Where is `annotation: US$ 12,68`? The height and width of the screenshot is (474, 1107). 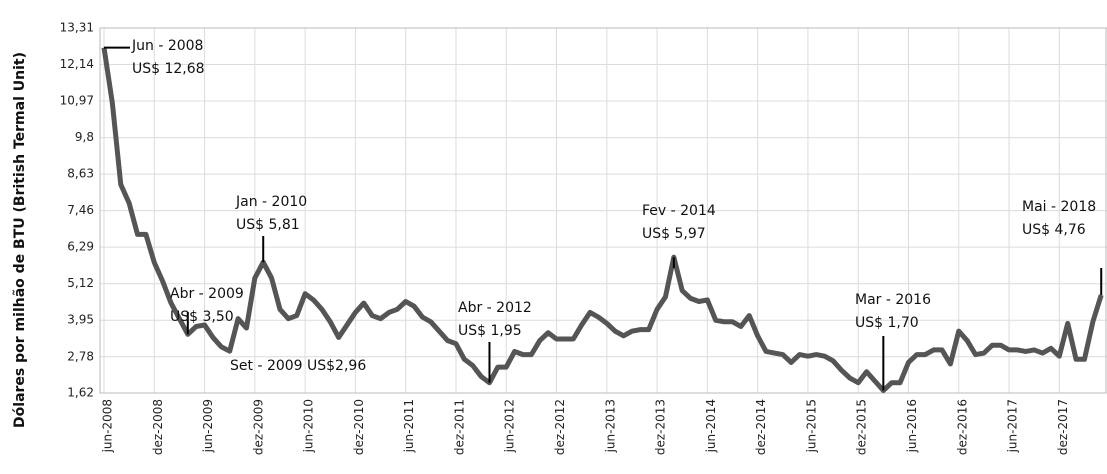
annotation: US$ 12,68 is located at coordinates (168, 69).